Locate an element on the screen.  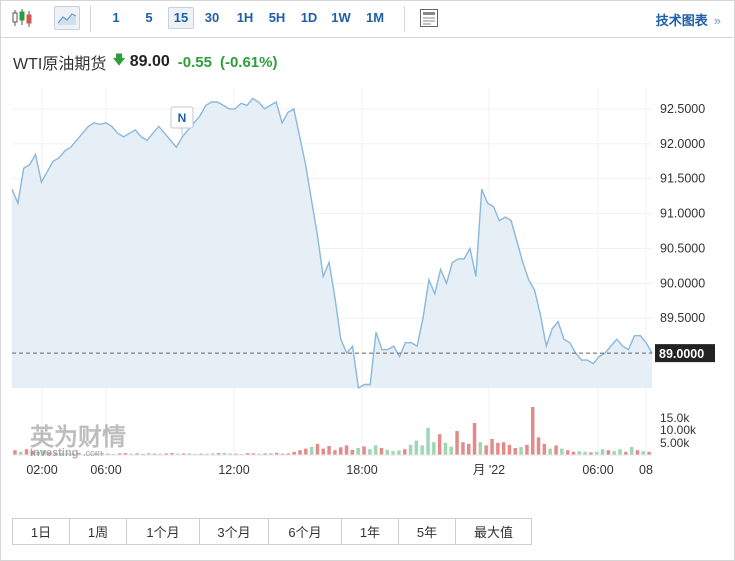
layout-icon is located at coordinates (429, 18).